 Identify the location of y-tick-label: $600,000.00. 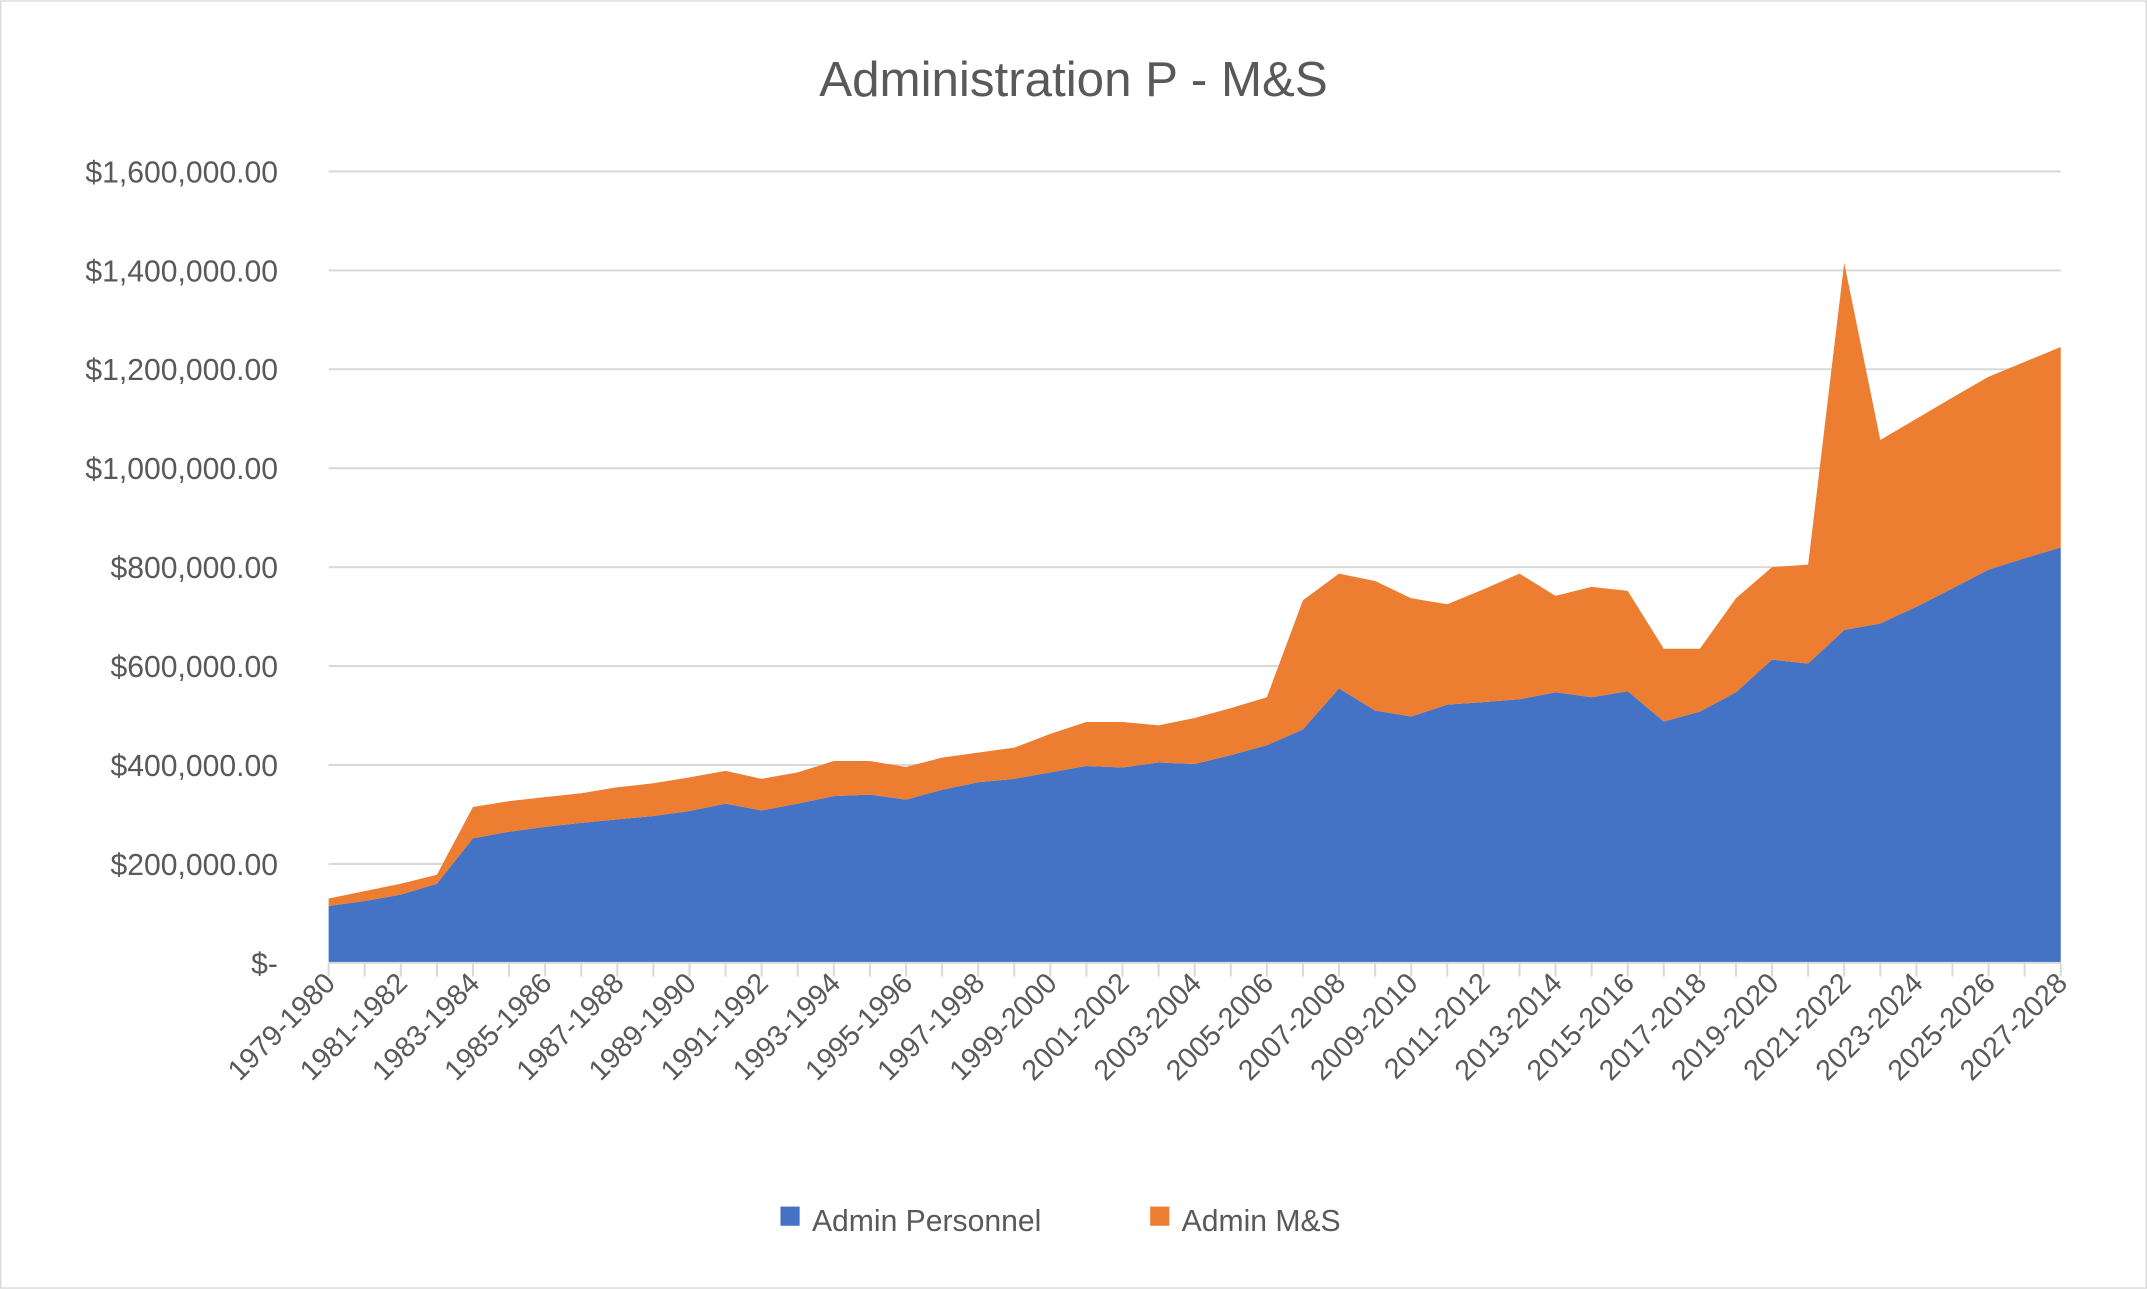
(194, 667).